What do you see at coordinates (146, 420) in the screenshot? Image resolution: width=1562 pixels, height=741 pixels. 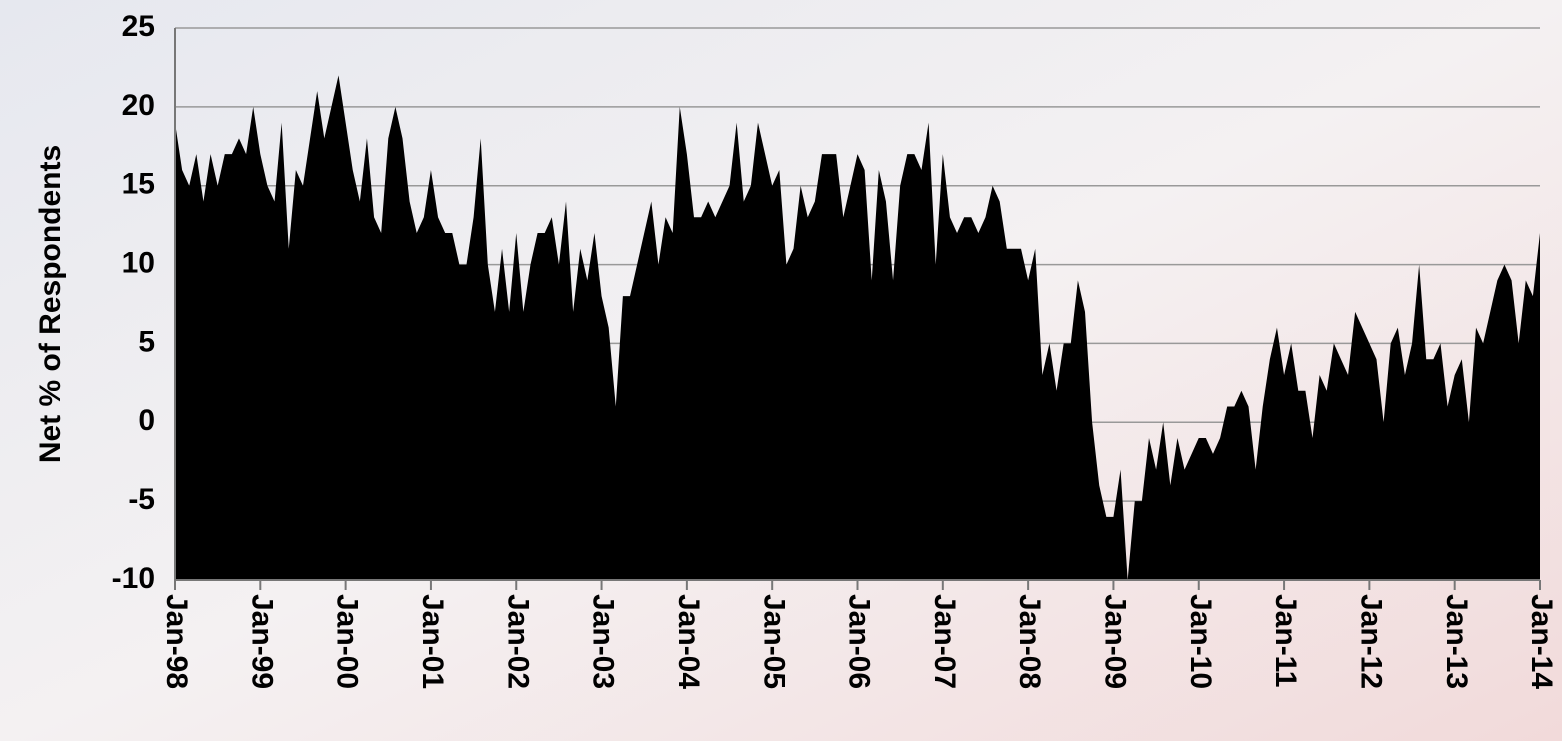 I see `y-tick-label: 0` at bounding box center [146, 420].